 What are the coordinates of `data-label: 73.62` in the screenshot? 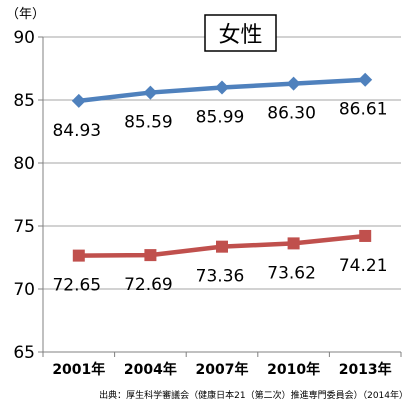 It's located at (291, 273).